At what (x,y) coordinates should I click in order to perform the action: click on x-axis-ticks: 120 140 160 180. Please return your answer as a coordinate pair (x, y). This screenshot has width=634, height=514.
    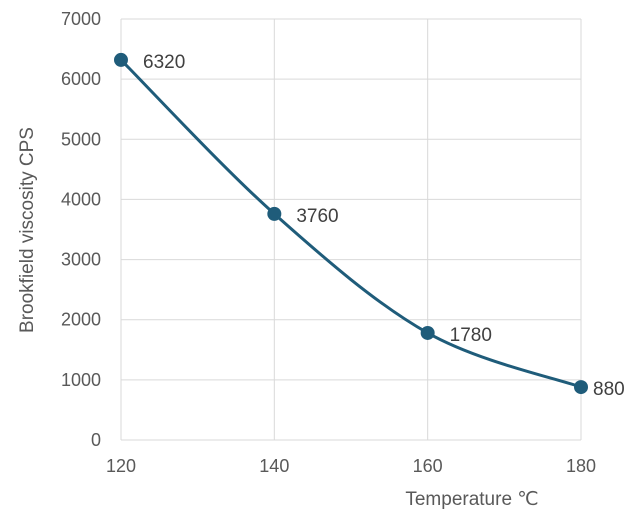
    Looking at the image, I should click on (351, 466).